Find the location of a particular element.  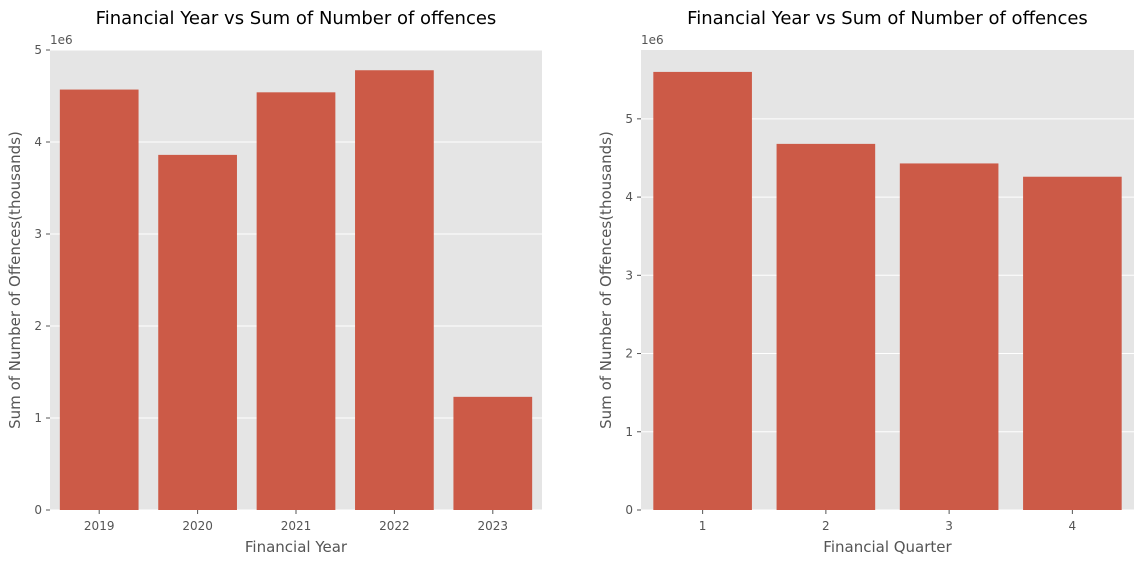

x-tick-label: 2022 is located at coordinates (394, 526).